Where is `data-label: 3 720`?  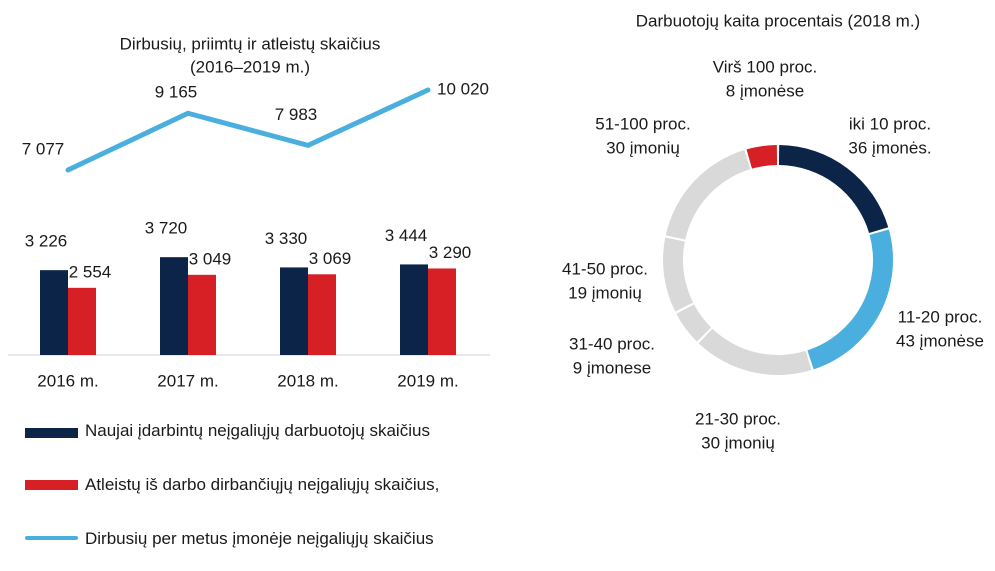 data-label: 3 720 is located at coordinates (166, 228).